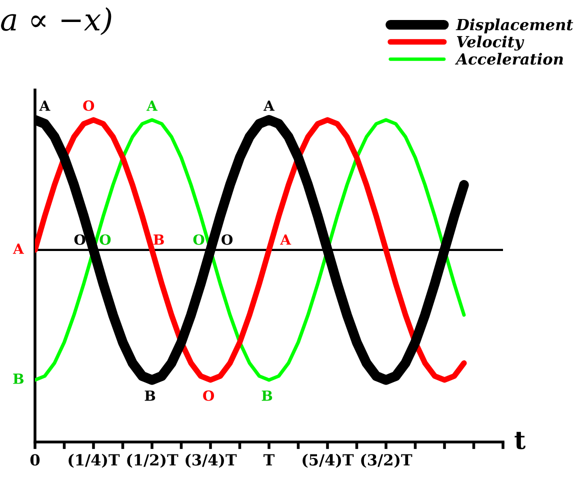 This screenshot has width=587, height=480. I want to click on x-axis-title: t, so click(520, 441).